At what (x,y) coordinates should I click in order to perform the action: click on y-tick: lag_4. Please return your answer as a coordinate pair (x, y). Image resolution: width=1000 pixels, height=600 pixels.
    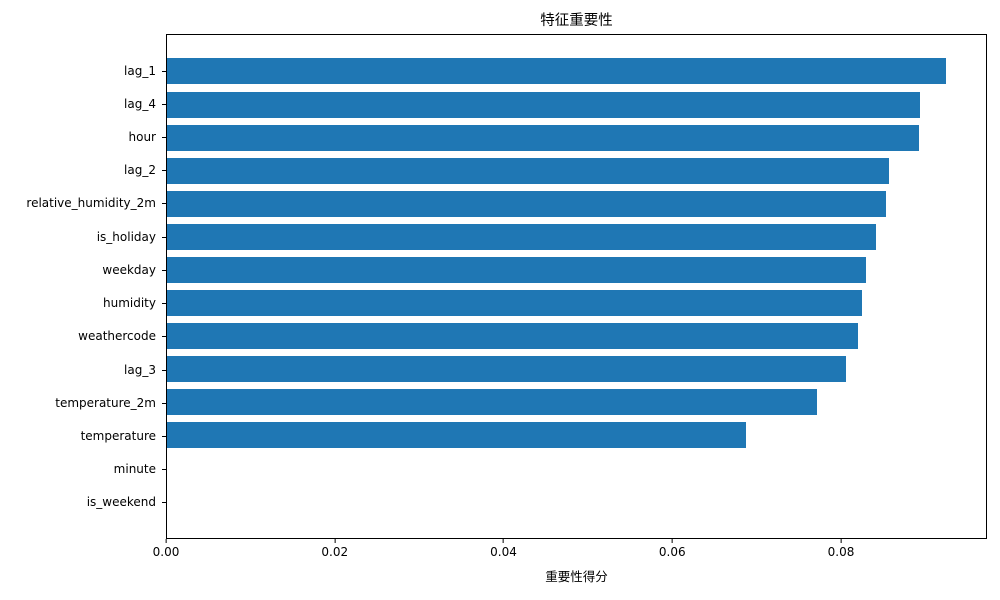
    Looking at the image, I should click on (83, 103).